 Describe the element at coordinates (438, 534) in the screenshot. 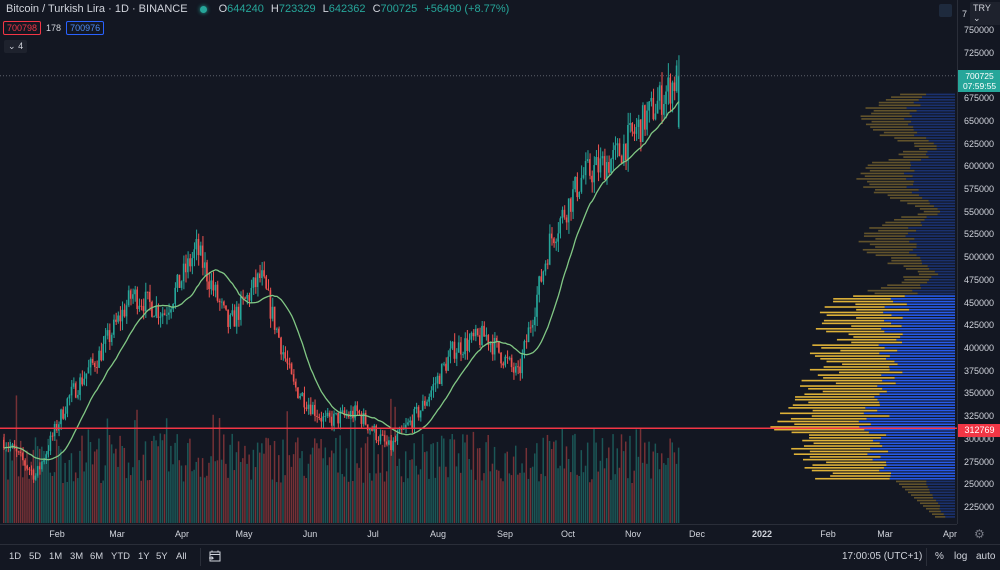

I see `time-tick-label: Aug` at that location.